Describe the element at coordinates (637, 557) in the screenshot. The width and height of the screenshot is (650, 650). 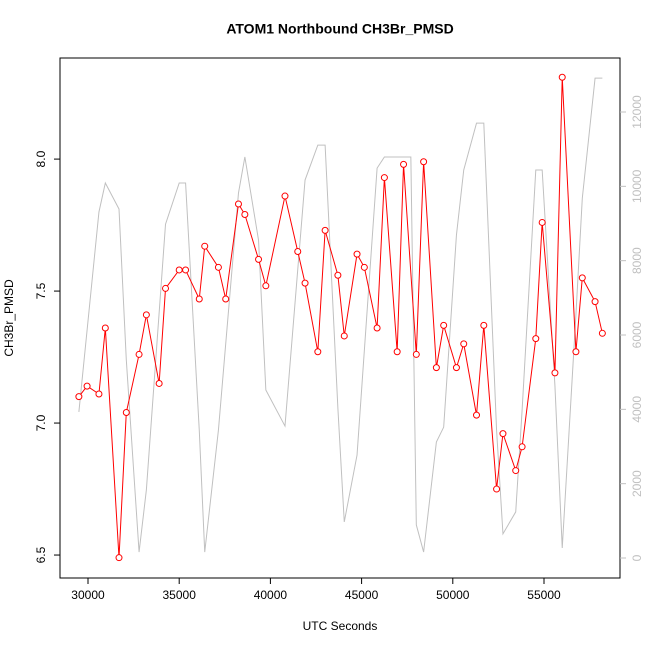
I see `y2-tick-label: 0` at that location.